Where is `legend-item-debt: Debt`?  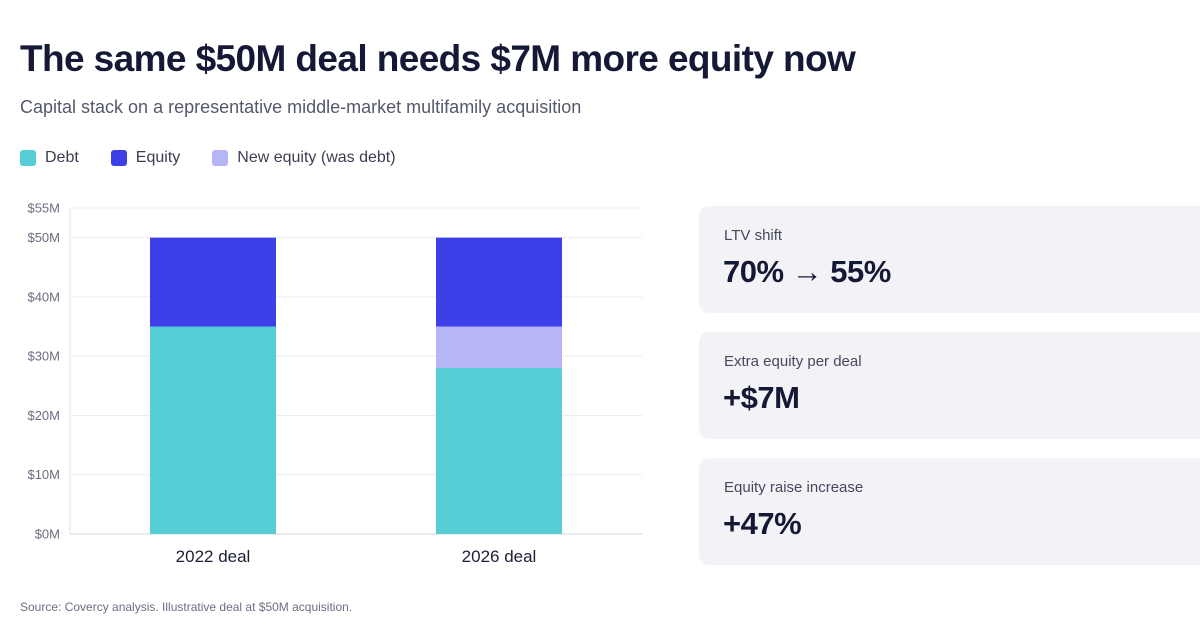 legend-item-debt: Debt is located at coordinates (49, 158).